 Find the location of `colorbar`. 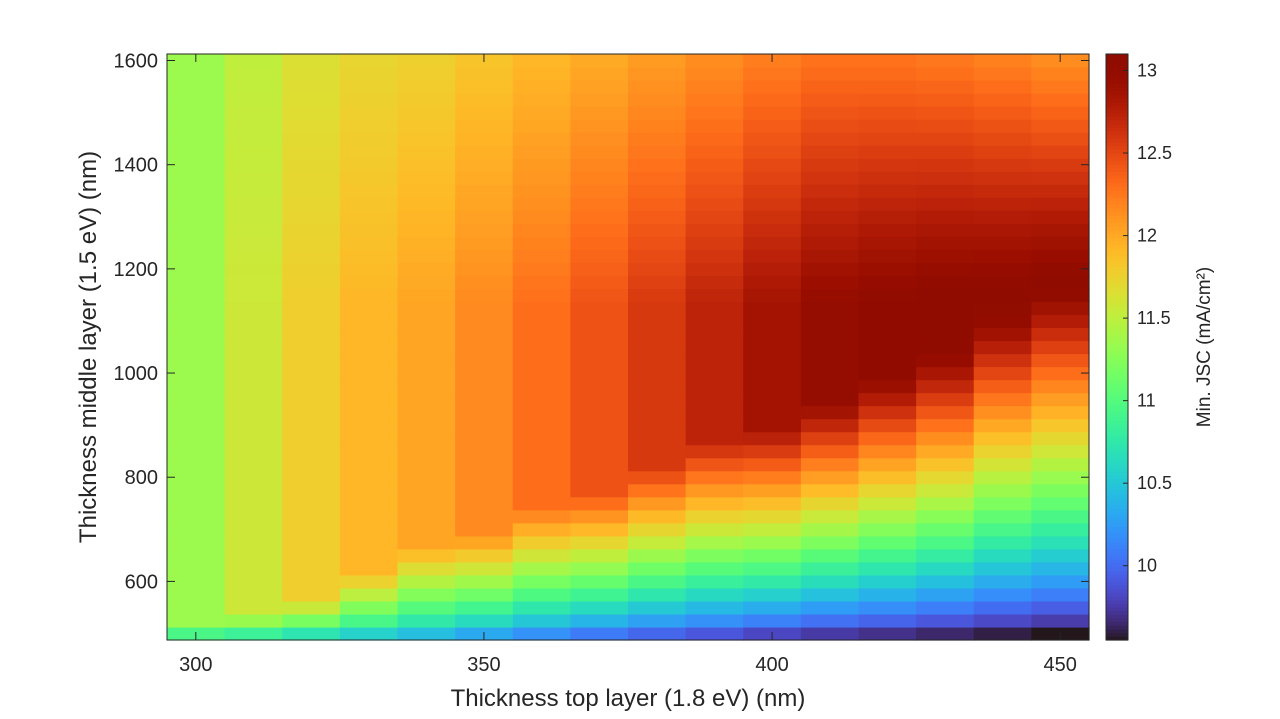

colorbar is located at coordinates (1117, 347).